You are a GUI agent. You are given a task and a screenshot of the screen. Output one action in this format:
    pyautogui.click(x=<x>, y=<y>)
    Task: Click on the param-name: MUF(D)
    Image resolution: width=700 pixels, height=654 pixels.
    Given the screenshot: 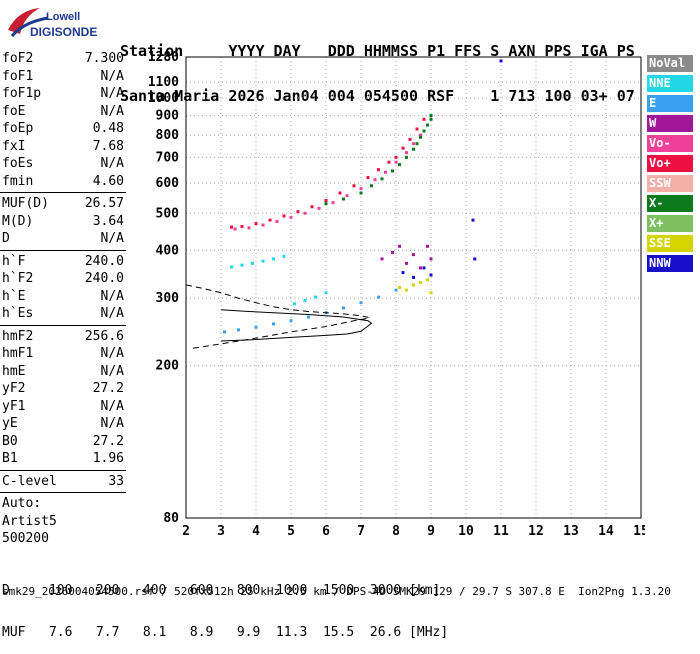 What is the action you would take?
    pyautogui.click(x=25, y=203)
    